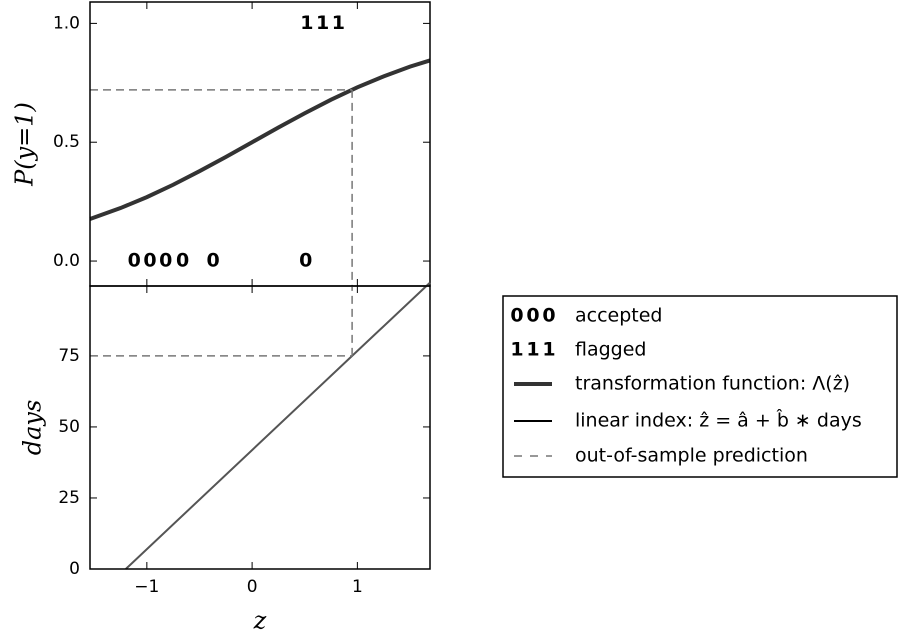  What do you see at coordinates (146, 587) in the screenshot?
I see `x-tick-label: −1` at bounding box center [146, 587].